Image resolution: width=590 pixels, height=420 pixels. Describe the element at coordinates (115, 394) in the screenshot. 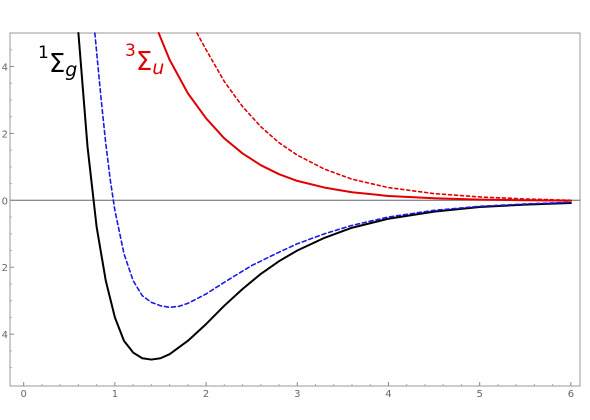

I see `x-tick-label: 1` at that location.